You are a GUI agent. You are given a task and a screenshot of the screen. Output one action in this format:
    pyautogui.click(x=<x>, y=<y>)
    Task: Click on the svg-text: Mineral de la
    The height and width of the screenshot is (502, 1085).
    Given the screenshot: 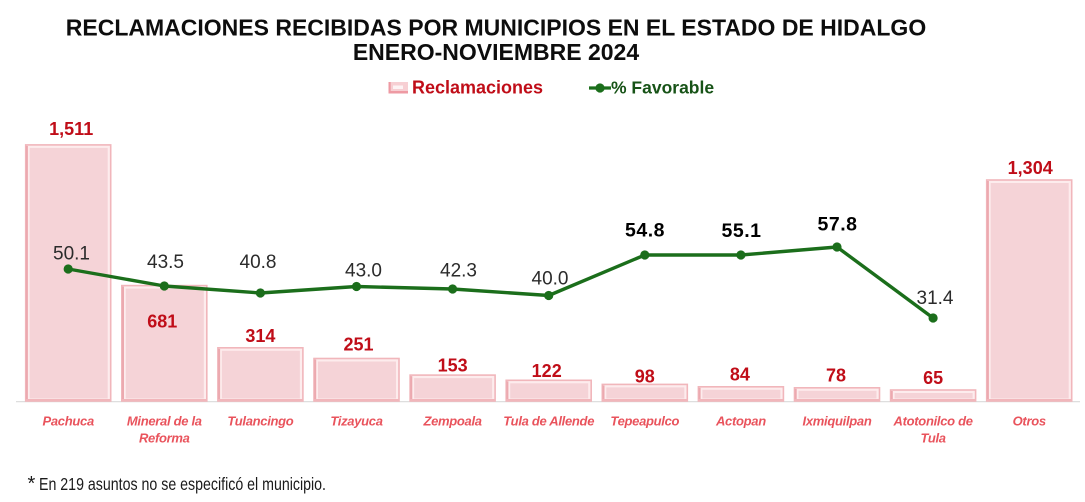 What is the action you would take?
    pyautogui.click(x=164, y=421)
    